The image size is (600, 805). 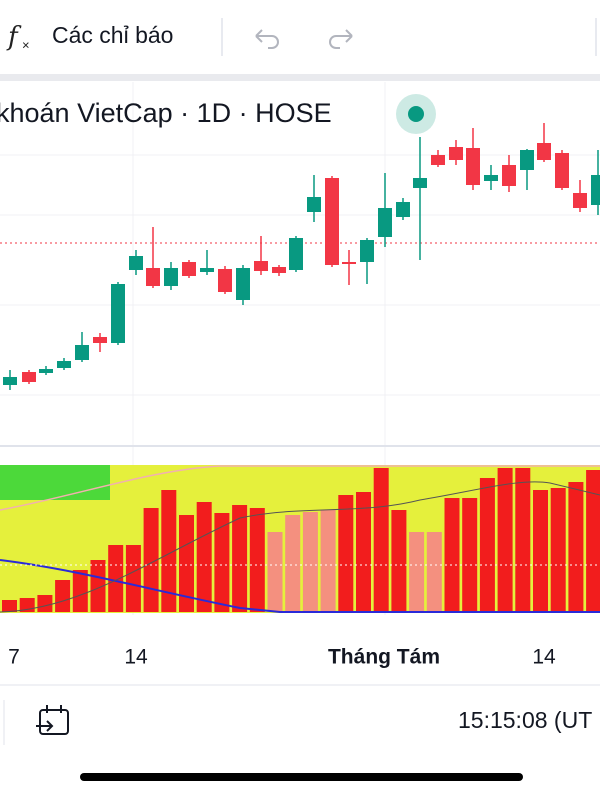 I want to click on fx-icon: f, so click(x=14, y=37).